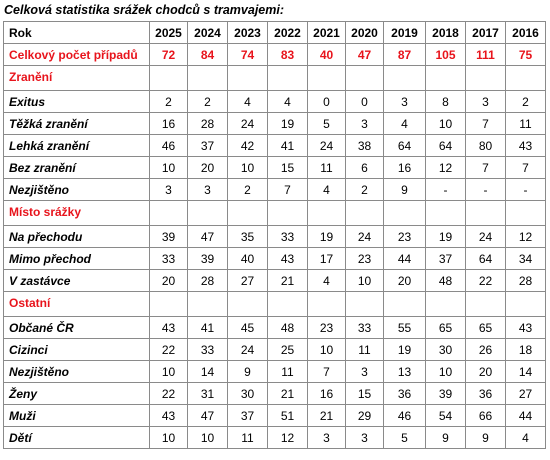 This screenshot has width=550, height=460. Describe the element at coordinates (326, 258) in the screenshot. I see `value-cell: 17` at that location.